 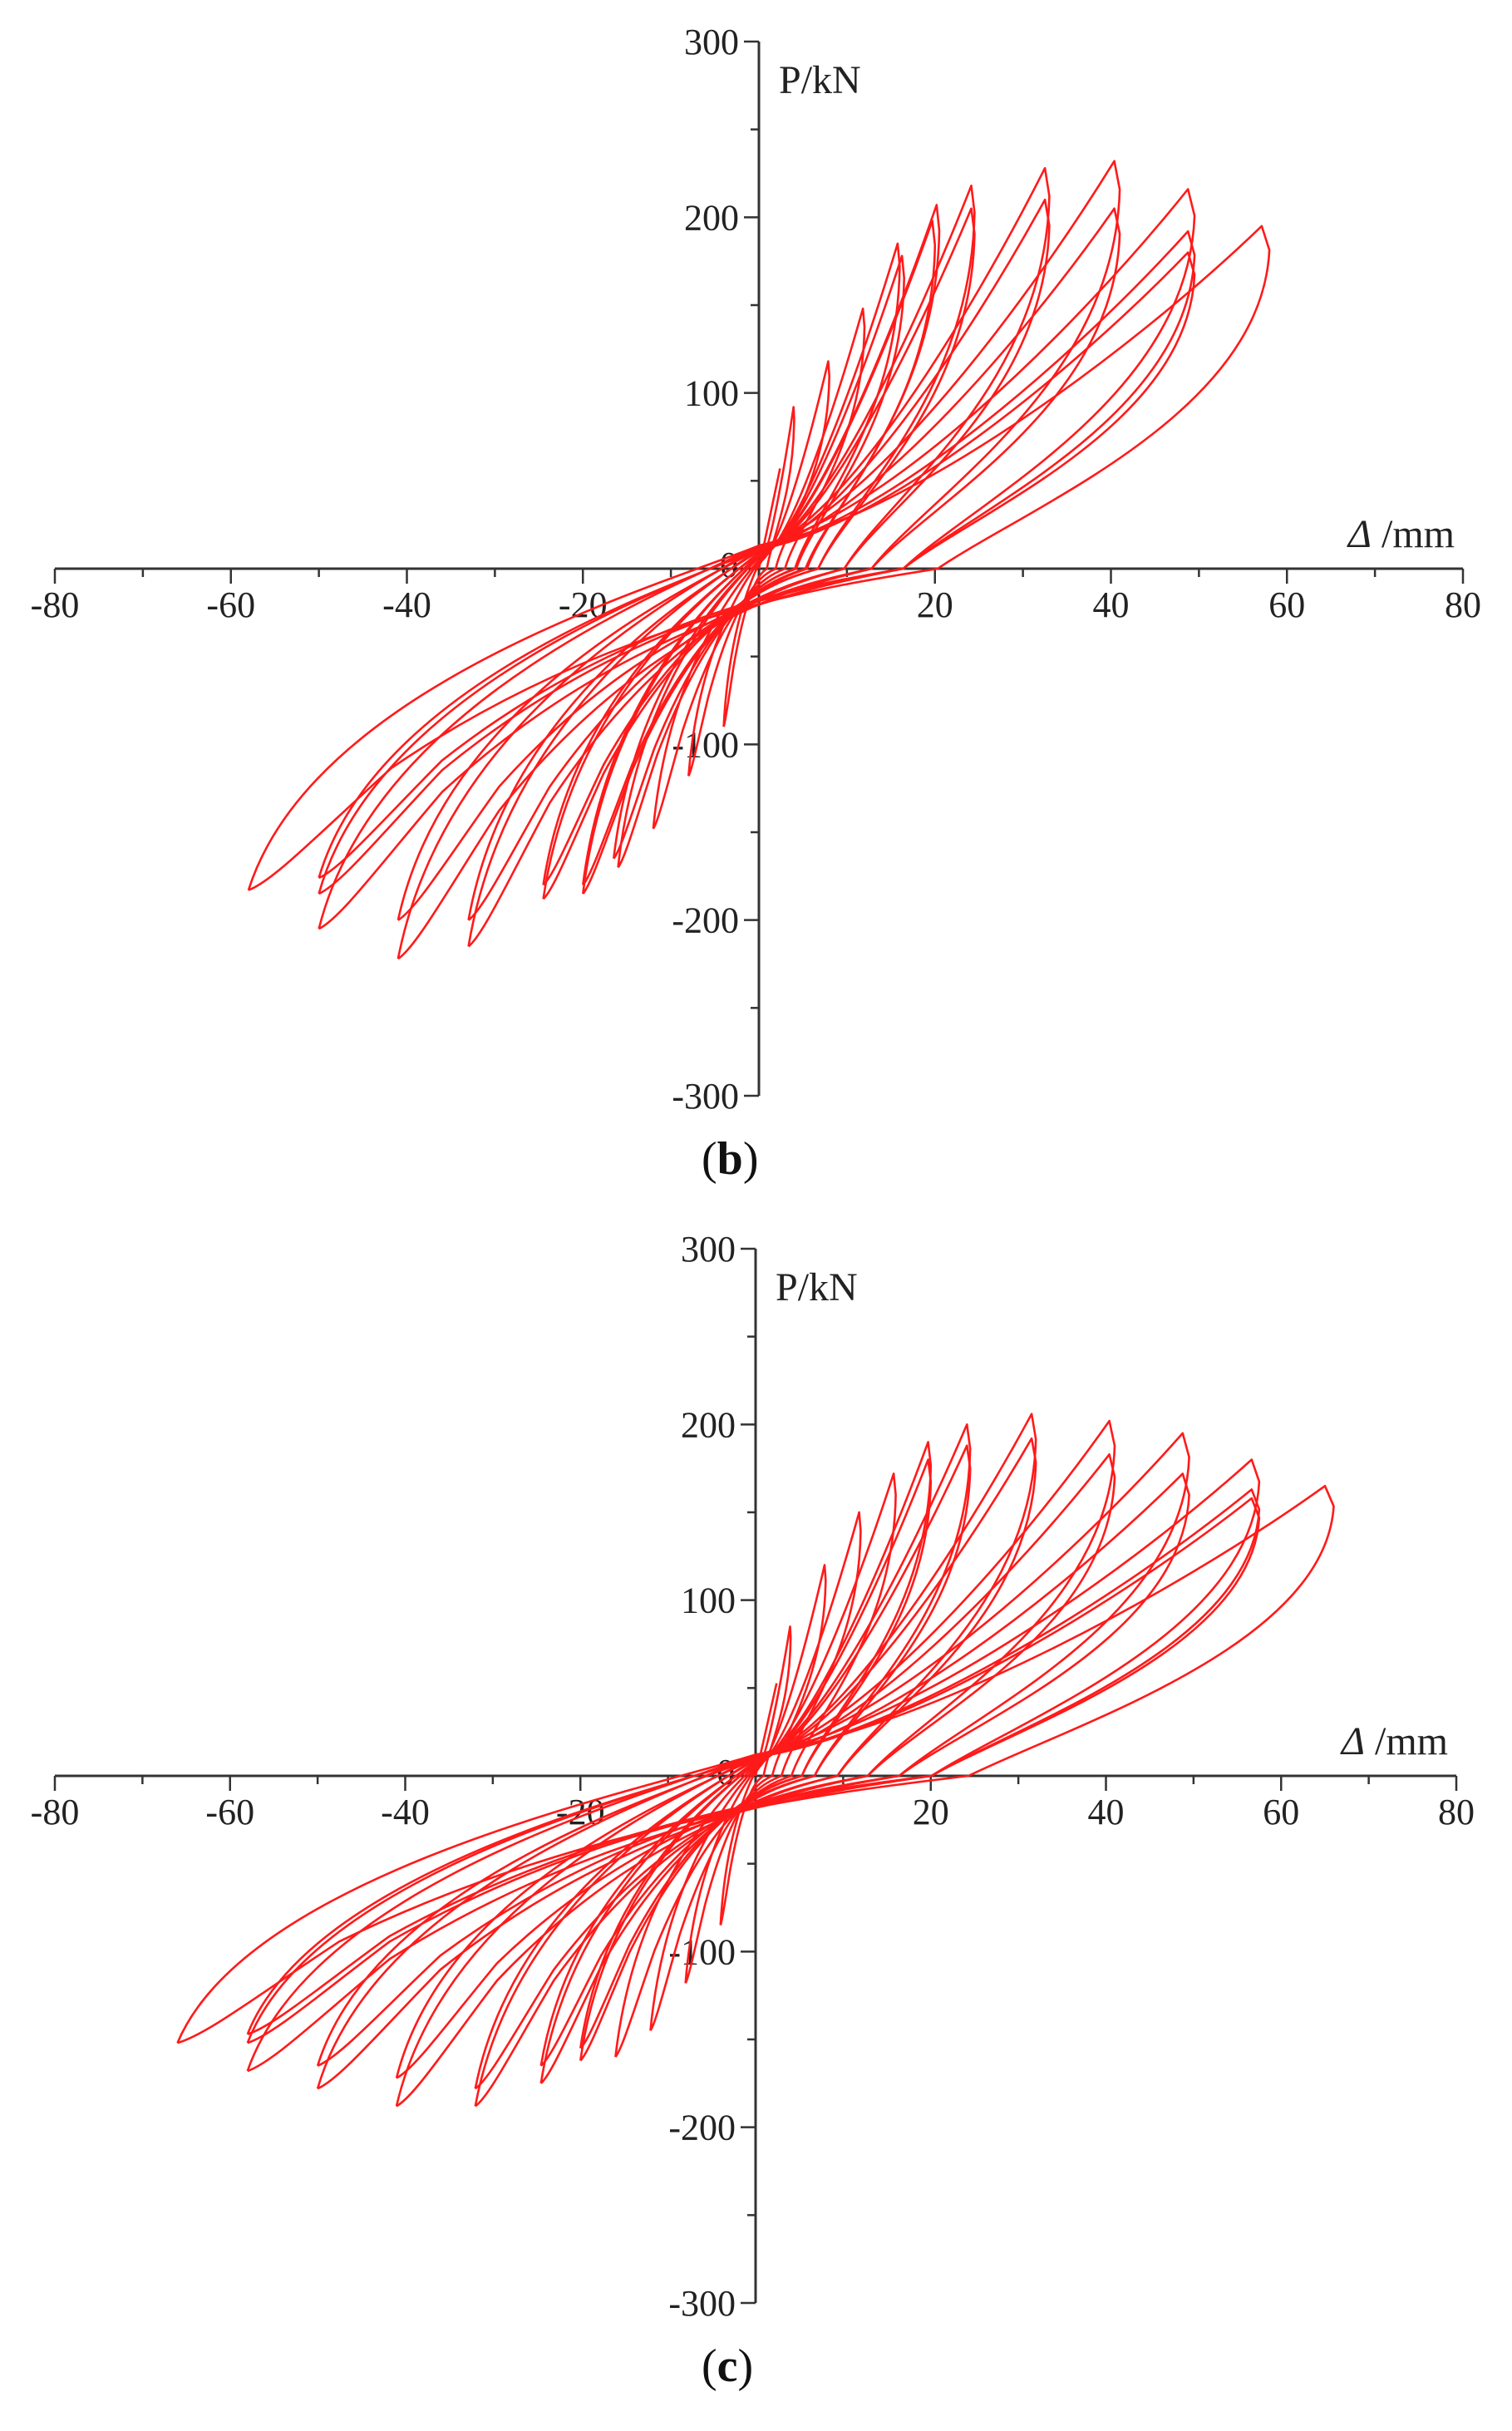 I want to click on panel-label-c-letter: c, so click(x=728, y=2366).